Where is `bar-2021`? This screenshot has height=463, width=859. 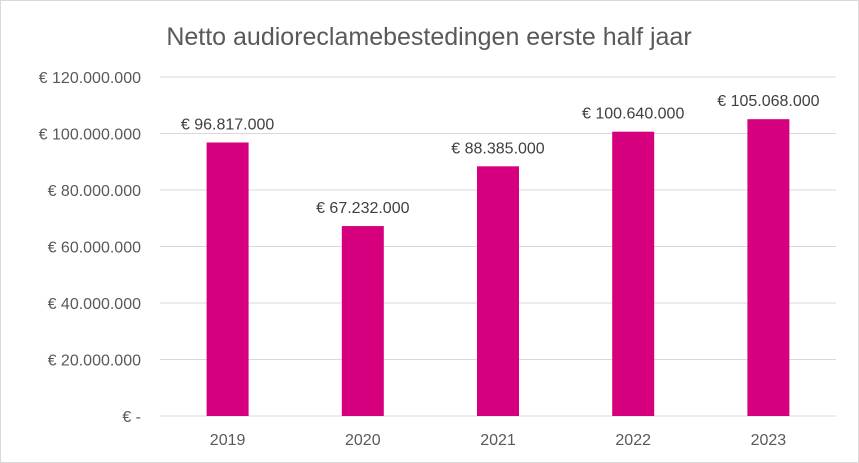
bar-2021 is located at coordinates (498, 291).